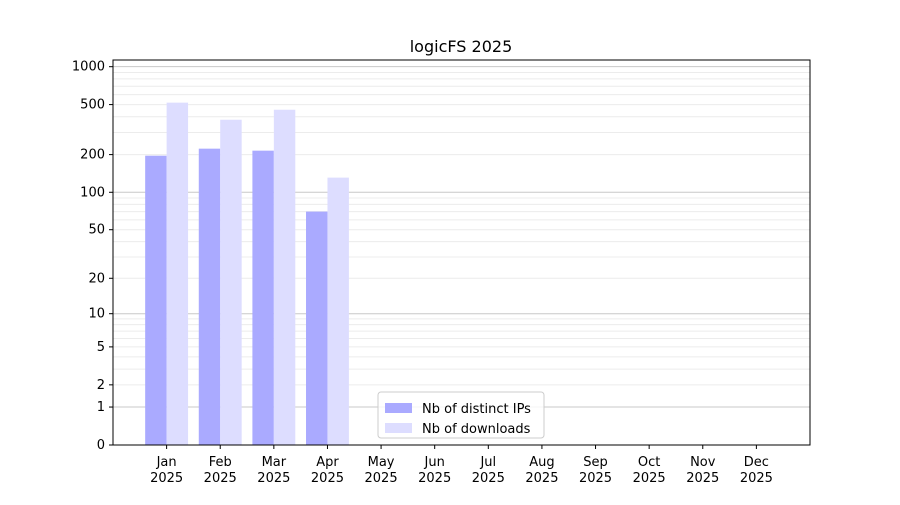 Image resolution: width=900 pixels, height=505 pixels. I want to click on legend-label: Nb of distinct IPs, so click(476, 409).